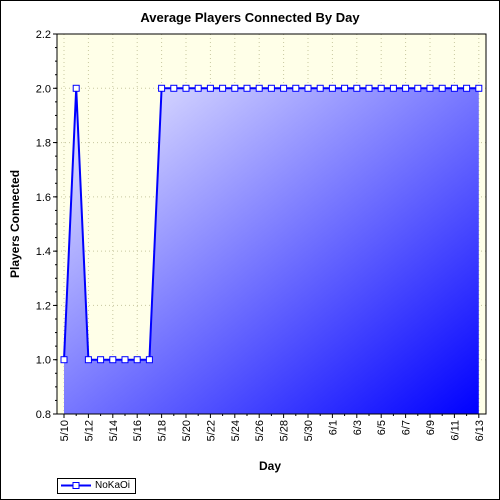 The image size is (500, 500). I want to click on x-tick-label: 5/10, so click(65, 430).